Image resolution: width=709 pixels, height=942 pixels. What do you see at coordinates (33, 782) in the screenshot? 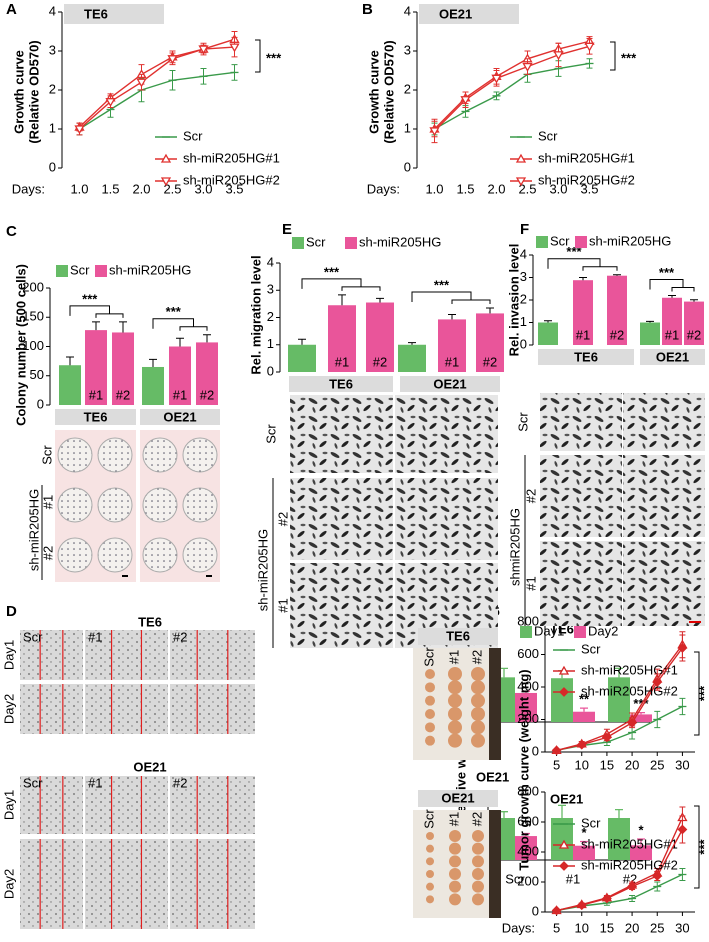
I see `image-column-label: Scr` at bounding box center [33, 782].